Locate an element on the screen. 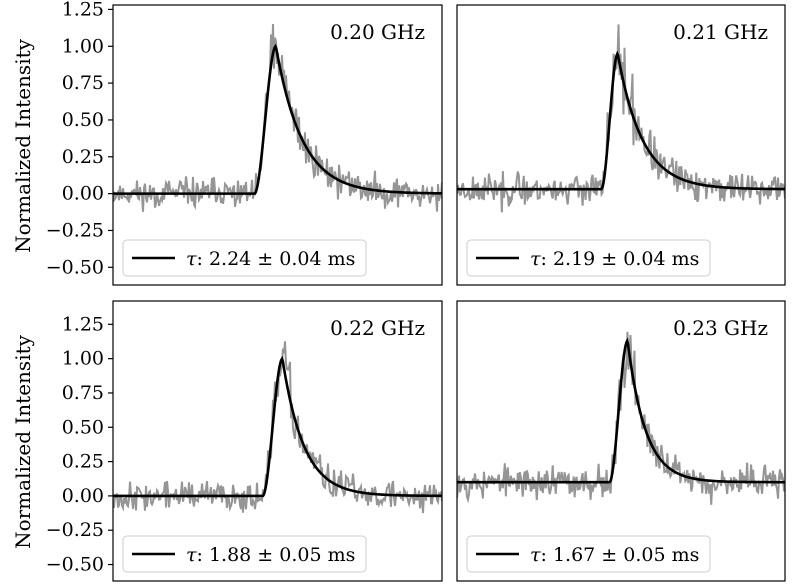 The width and height of the screenshot is (793, 588). legend-label: τ: 2.24 ± 0.04 ms is located at coordinates (270, 259).